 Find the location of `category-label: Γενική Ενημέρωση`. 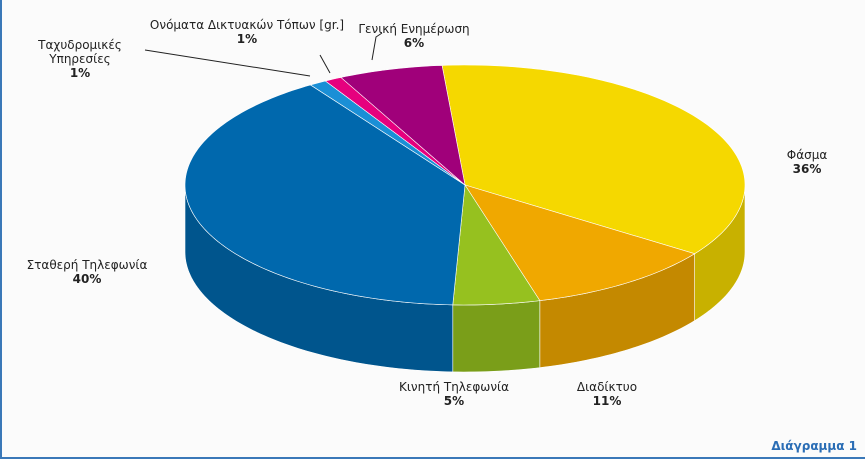

category-label: Γενική Ενημέρωση is located at coordinates (414, 29).